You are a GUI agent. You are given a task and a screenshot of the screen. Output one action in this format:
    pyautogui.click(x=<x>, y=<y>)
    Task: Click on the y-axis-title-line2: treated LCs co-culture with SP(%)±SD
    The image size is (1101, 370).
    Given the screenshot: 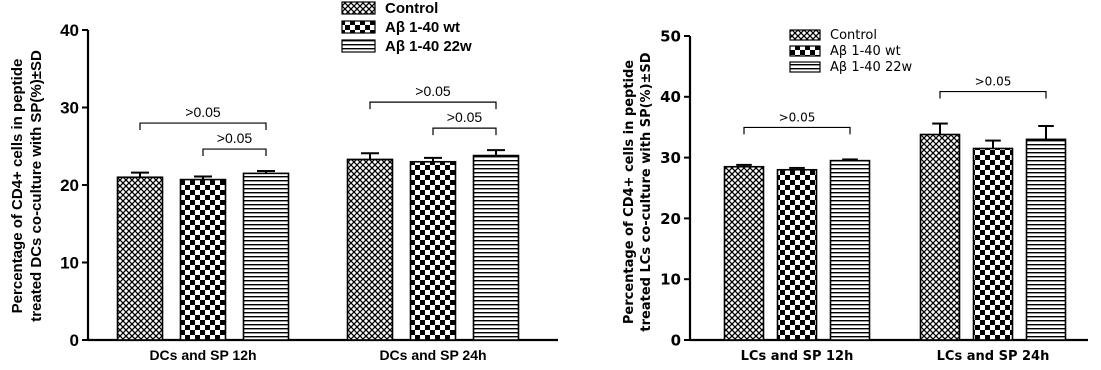 What is the action you would take?
    pyautogui.click(x=646, y=191)
    